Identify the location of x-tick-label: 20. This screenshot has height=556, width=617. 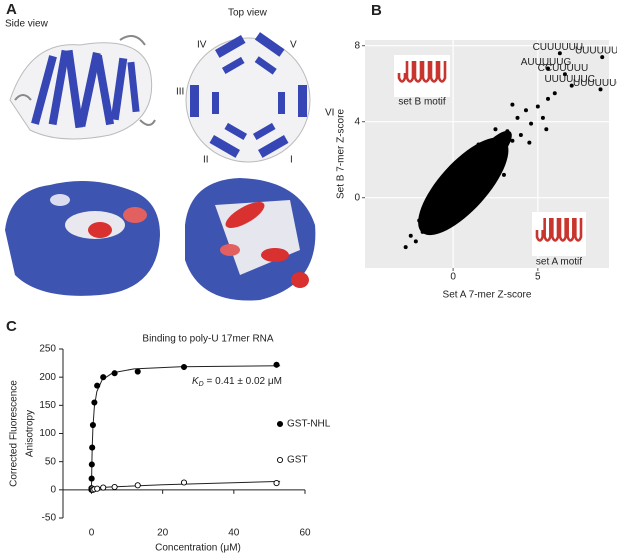
(163, 533).